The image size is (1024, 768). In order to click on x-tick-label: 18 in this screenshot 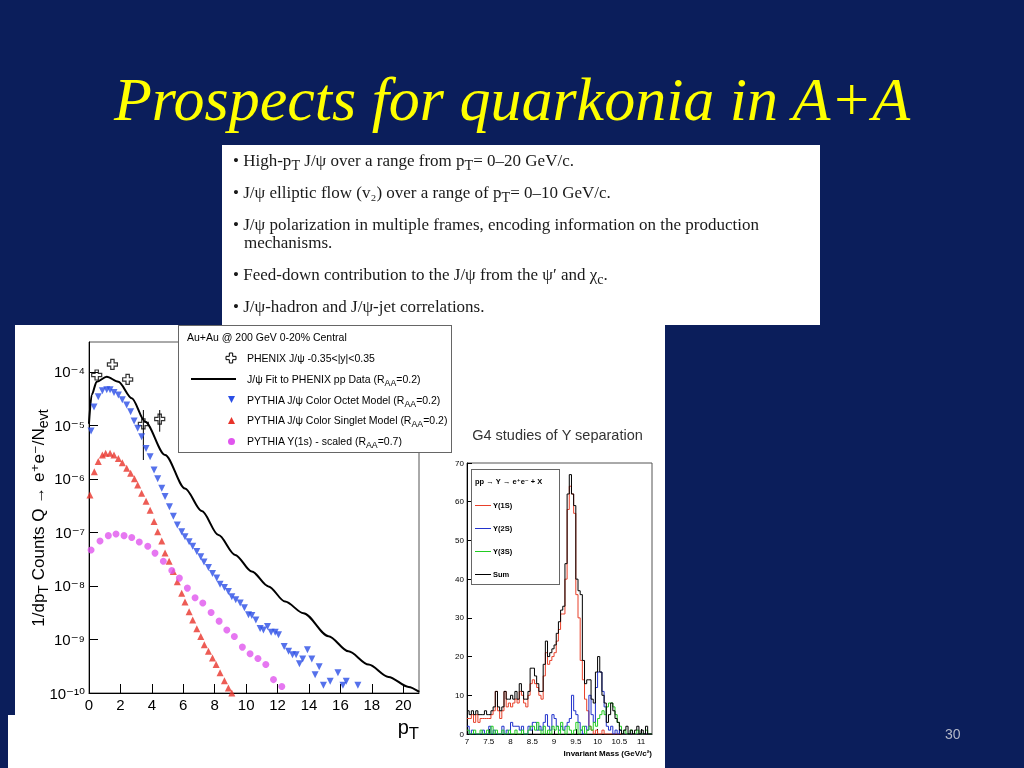, I will do `click(372, 704)`.